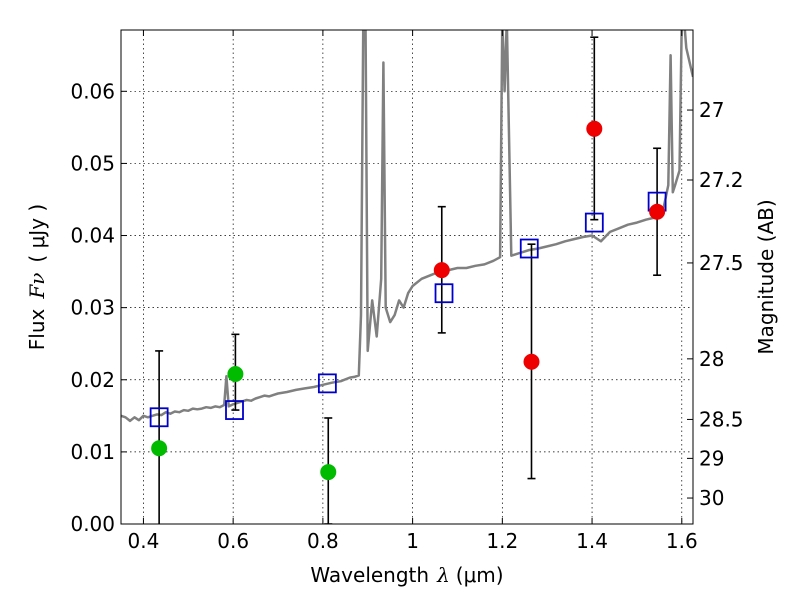 The height and width of the screenshot is (600, 800). What do you see at coordinates (721, 263) in the screenshot?
I see `y2-tick-label: 27.5` at bounding box center [721, 263].